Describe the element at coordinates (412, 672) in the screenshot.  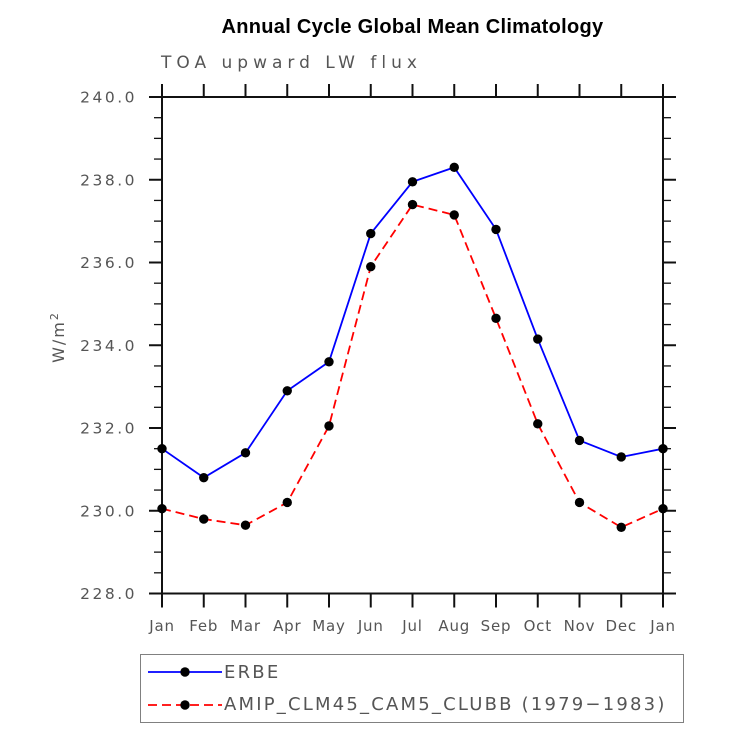
I see `legend-item-erbe: ERBE` at that location.